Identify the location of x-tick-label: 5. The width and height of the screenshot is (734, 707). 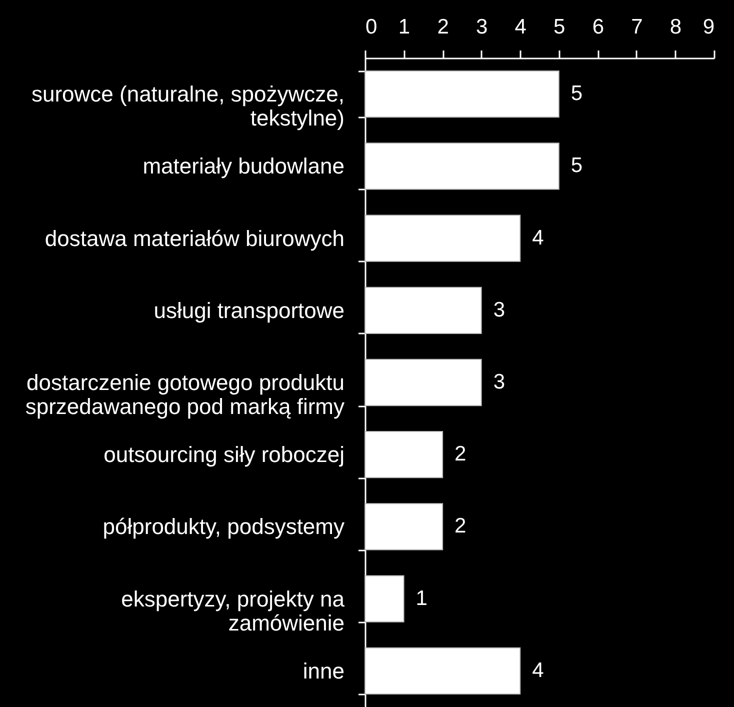
(560, 27).